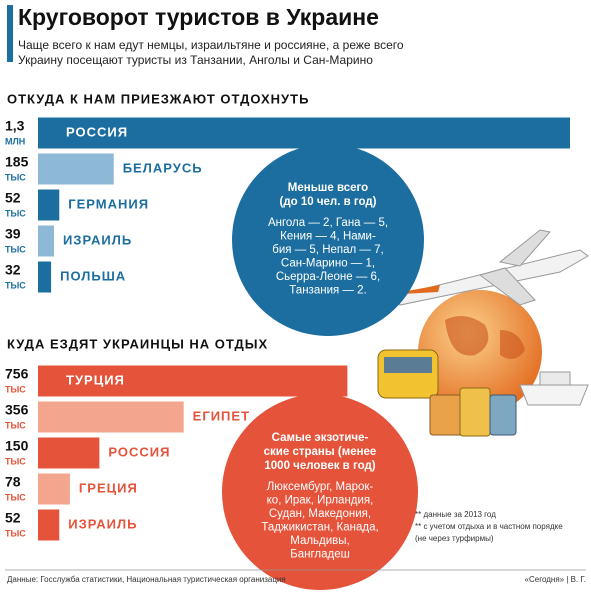 This screenshot has height=594, width=591. What do you see at coordinates (10, 33) in the screenshot?
I see `title-marker` at bounding box center [10, 33].